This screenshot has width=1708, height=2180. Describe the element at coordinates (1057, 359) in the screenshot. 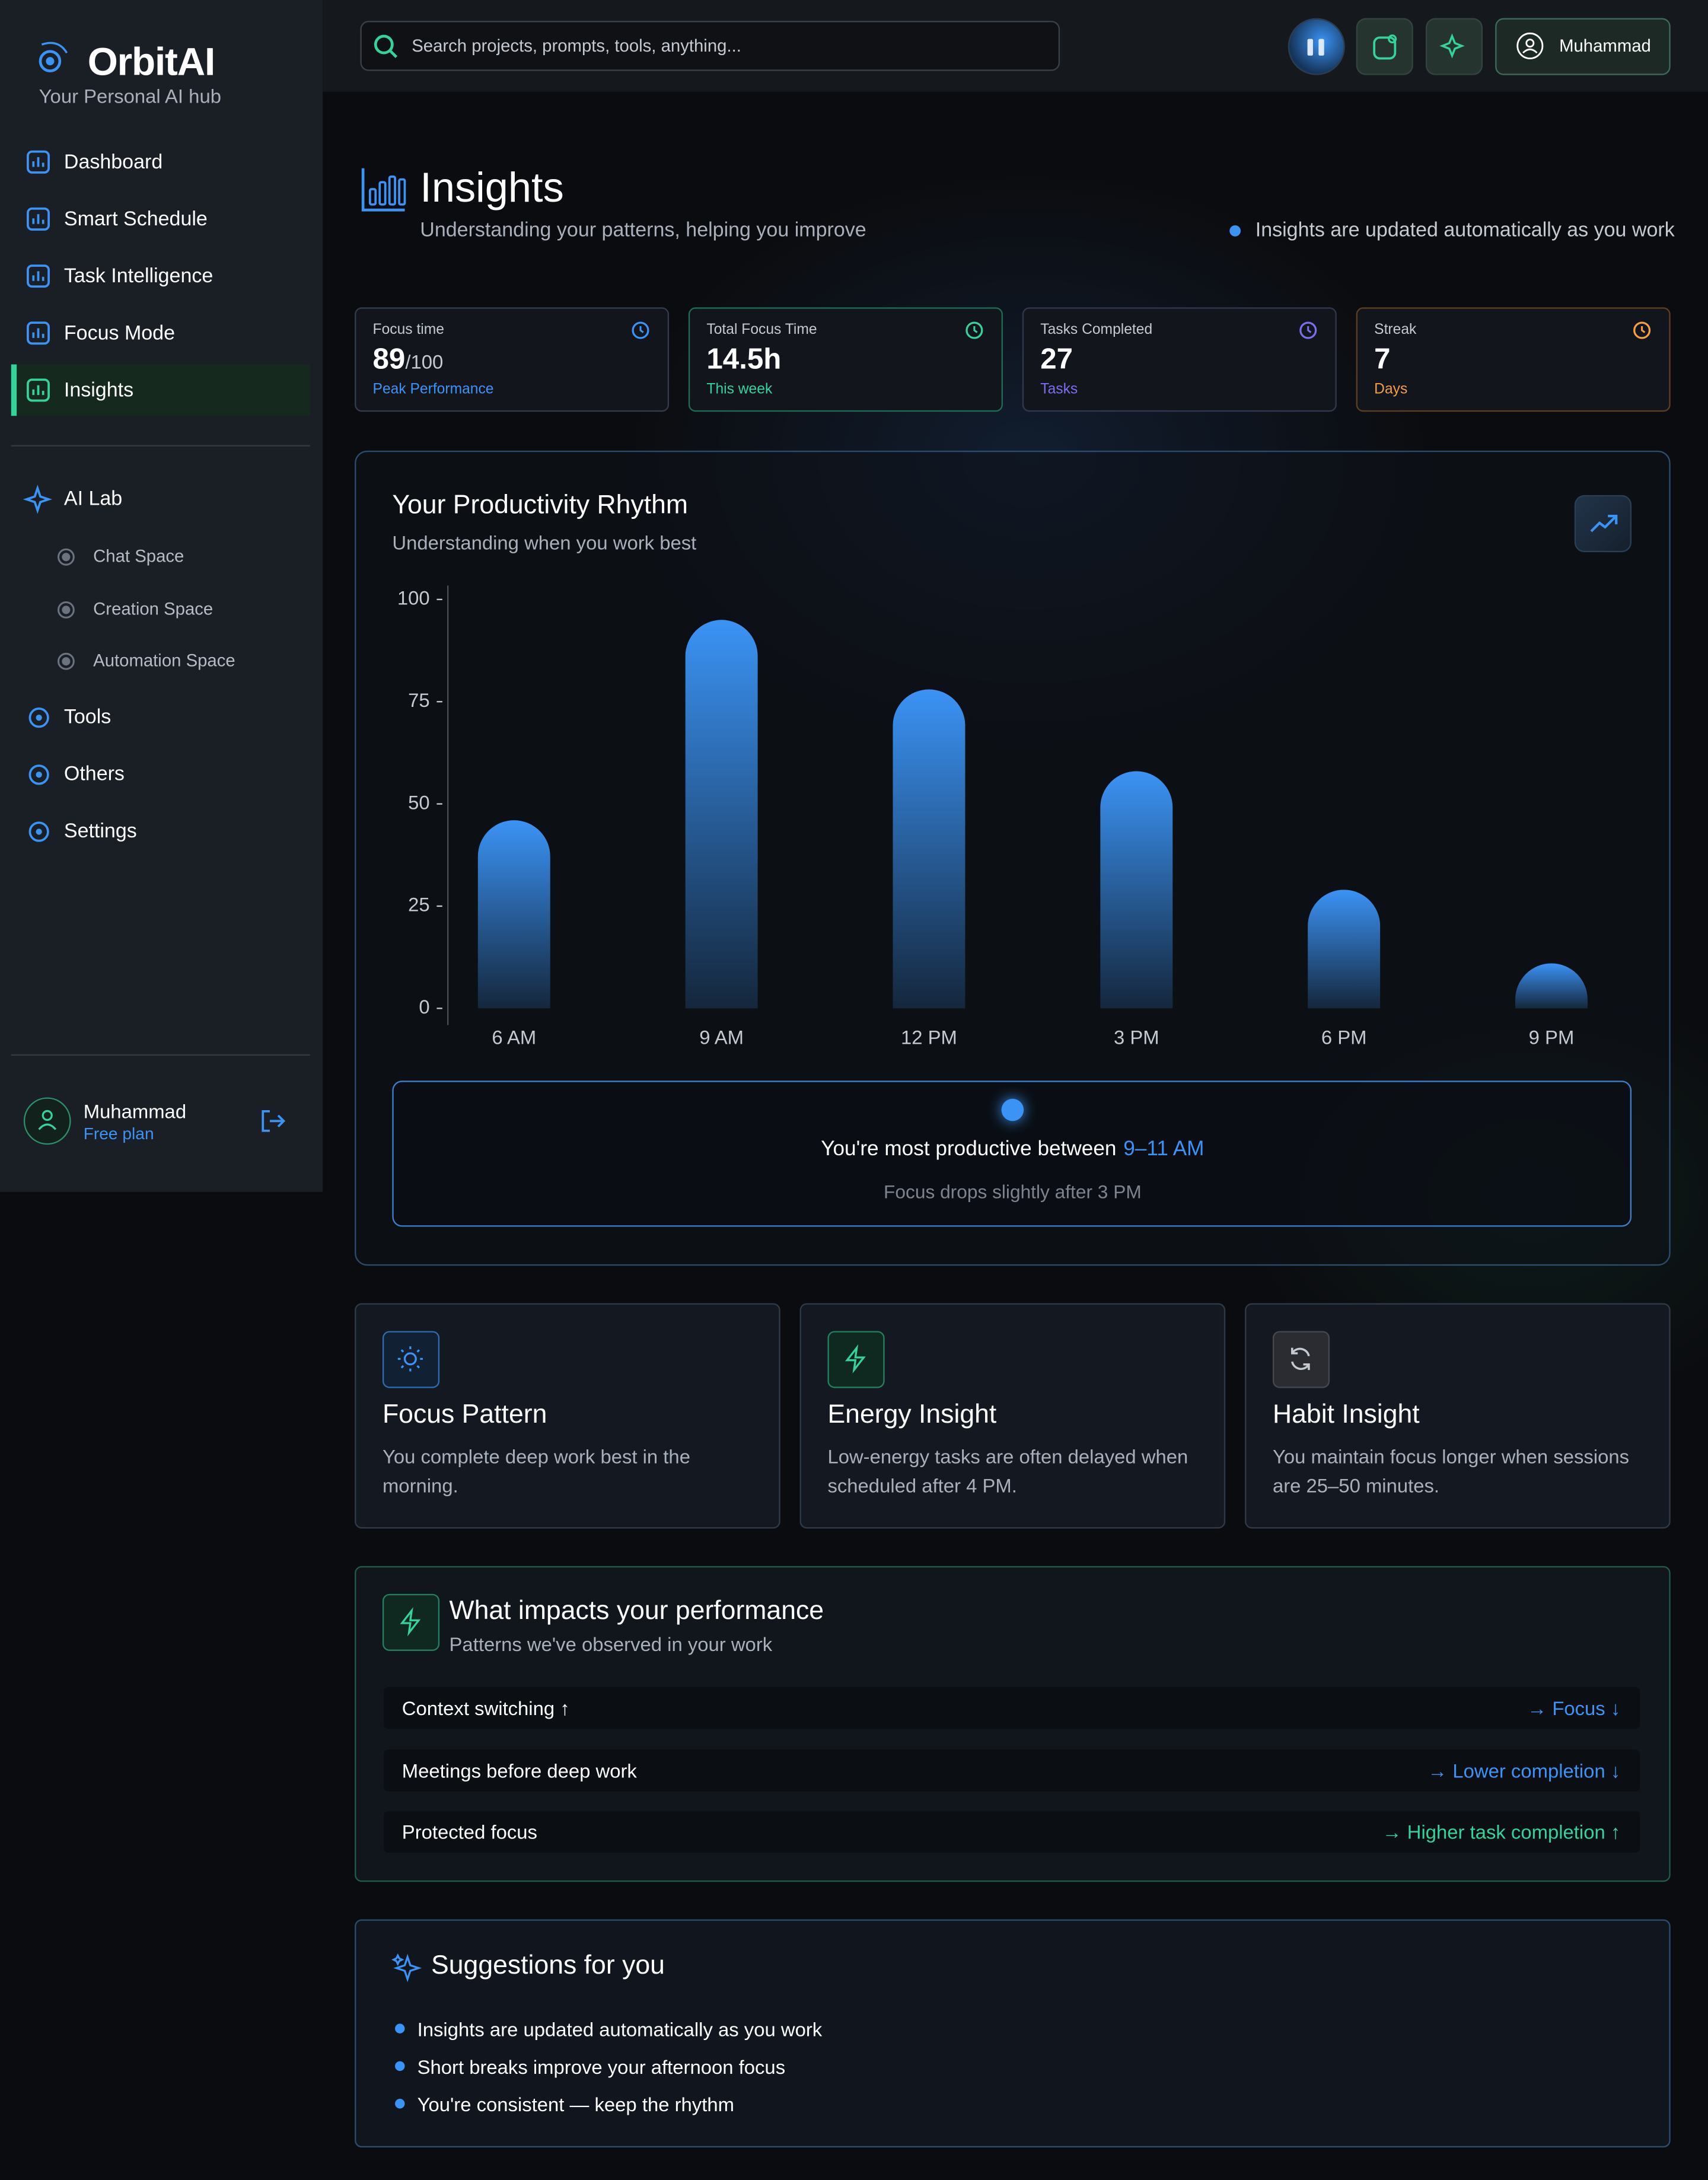

I see `stat-number: 27` at that location.